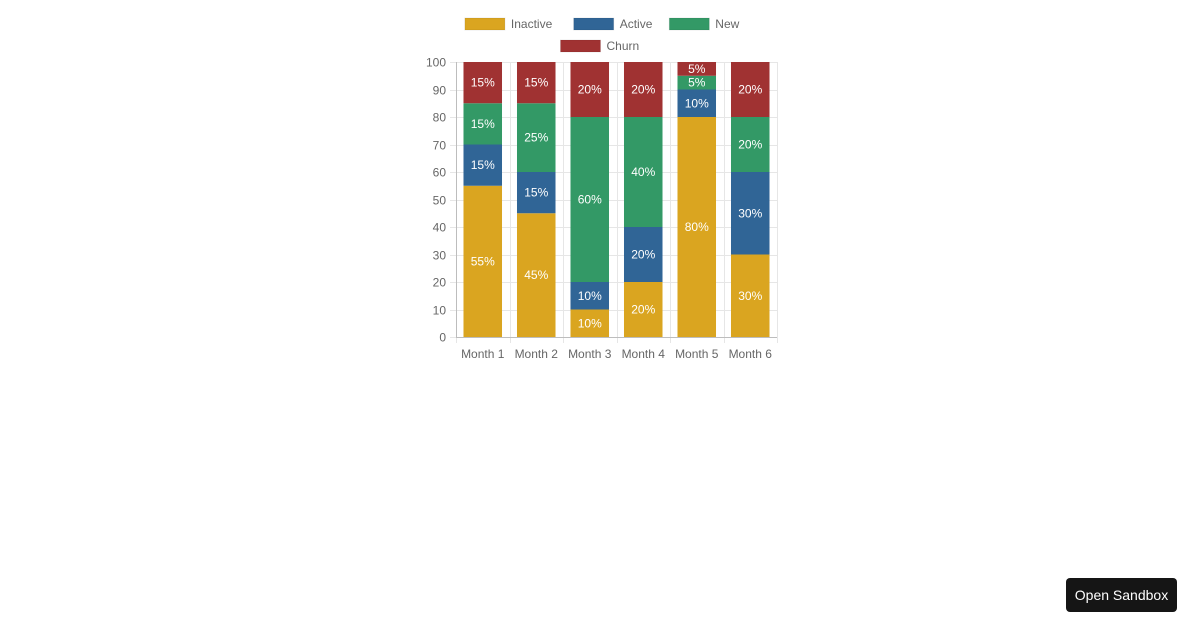 The image size is (1200, 635). I want to click on data-label-inactive-month-1: 55%, so click(483, 261).